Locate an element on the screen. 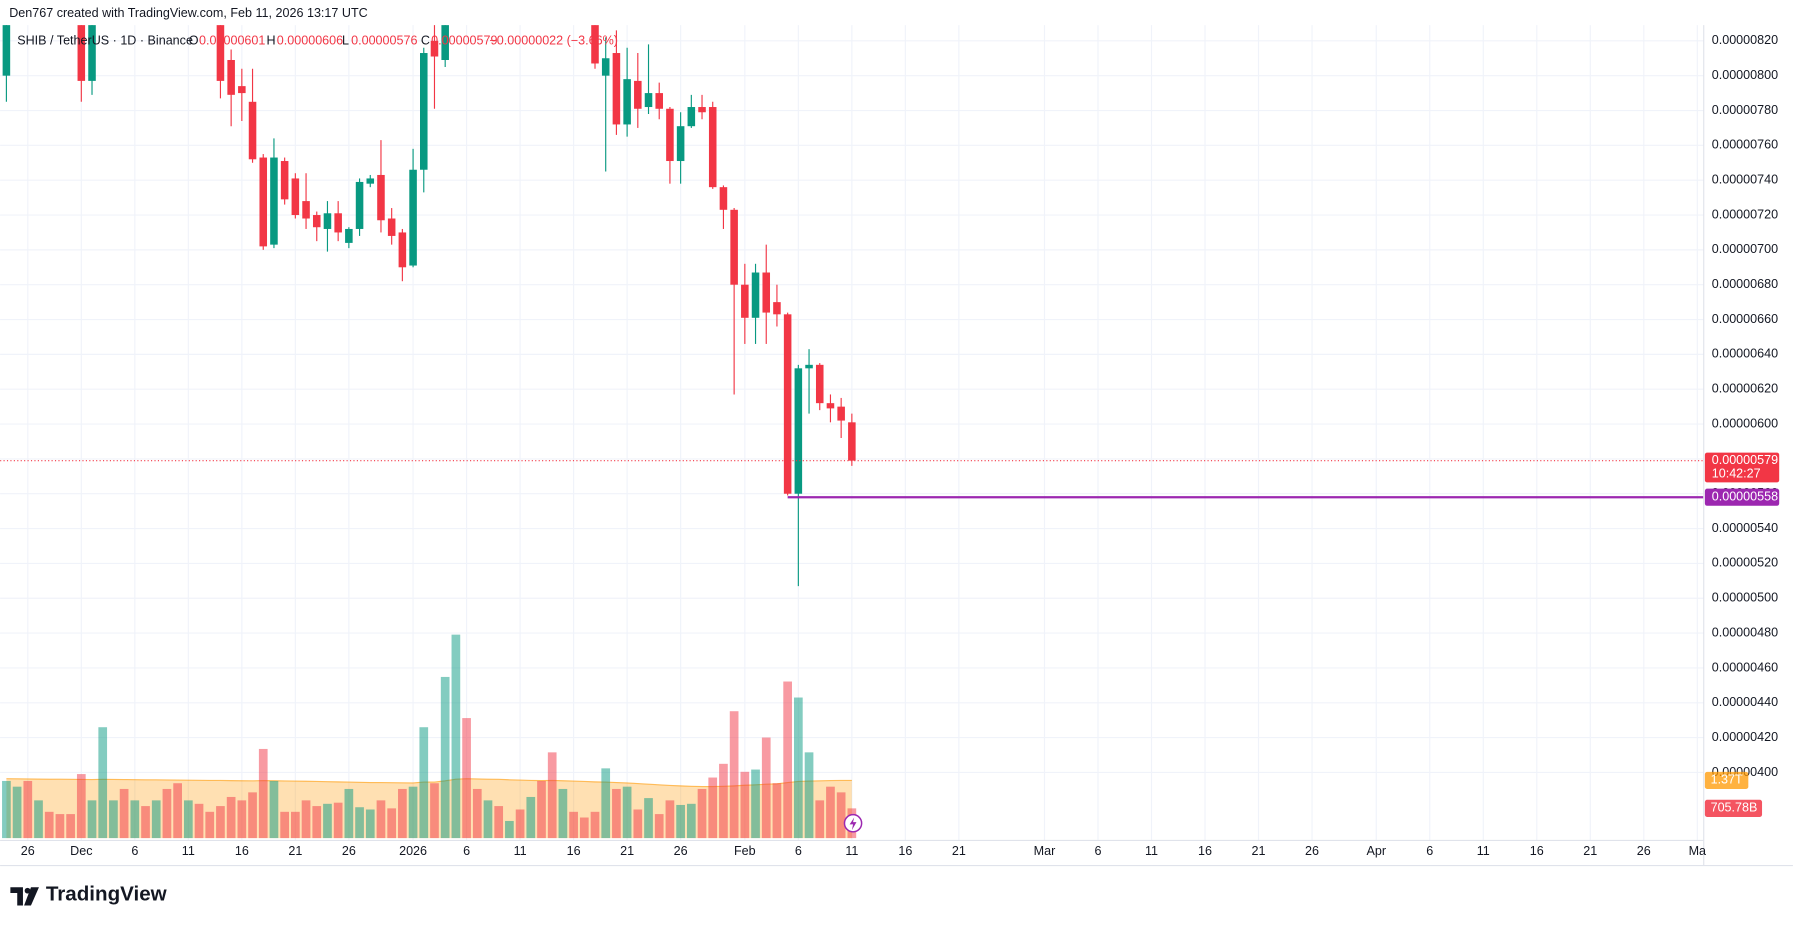  last-price-label: 0.00000579 is located at coordinates (1745, 460).